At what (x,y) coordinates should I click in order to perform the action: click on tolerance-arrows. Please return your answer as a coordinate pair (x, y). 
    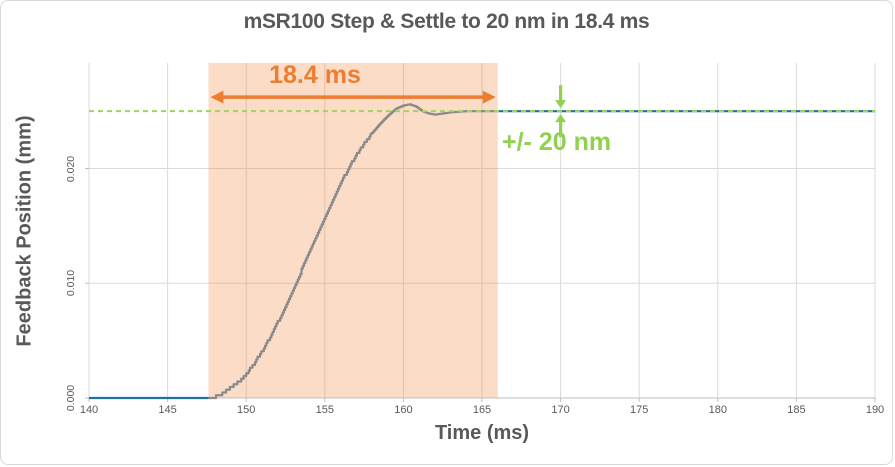
    Looking at the image, I should click on (561, 111).